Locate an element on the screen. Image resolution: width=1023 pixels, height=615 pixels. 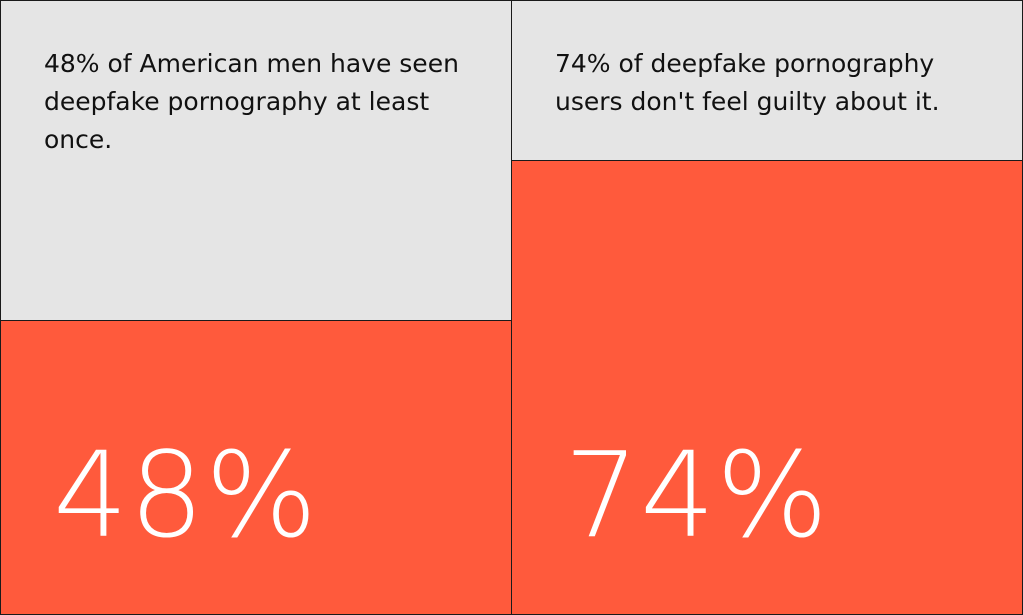
stat-value-1: 48% is located at coordinates (186, 495).